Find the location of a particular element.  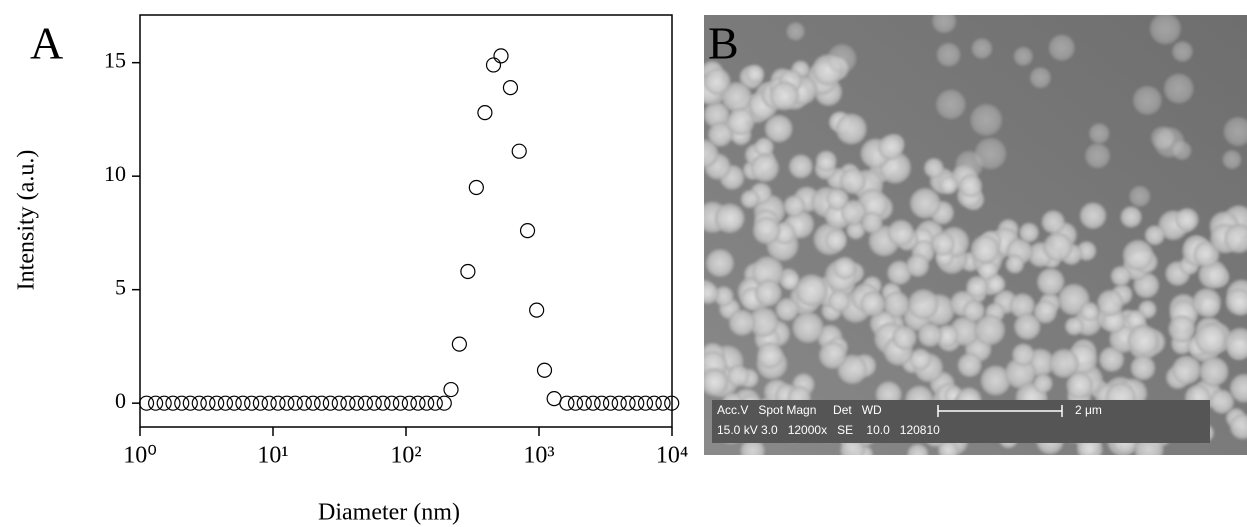

y-tick-label: 15 is located at coordinates (115, 60).